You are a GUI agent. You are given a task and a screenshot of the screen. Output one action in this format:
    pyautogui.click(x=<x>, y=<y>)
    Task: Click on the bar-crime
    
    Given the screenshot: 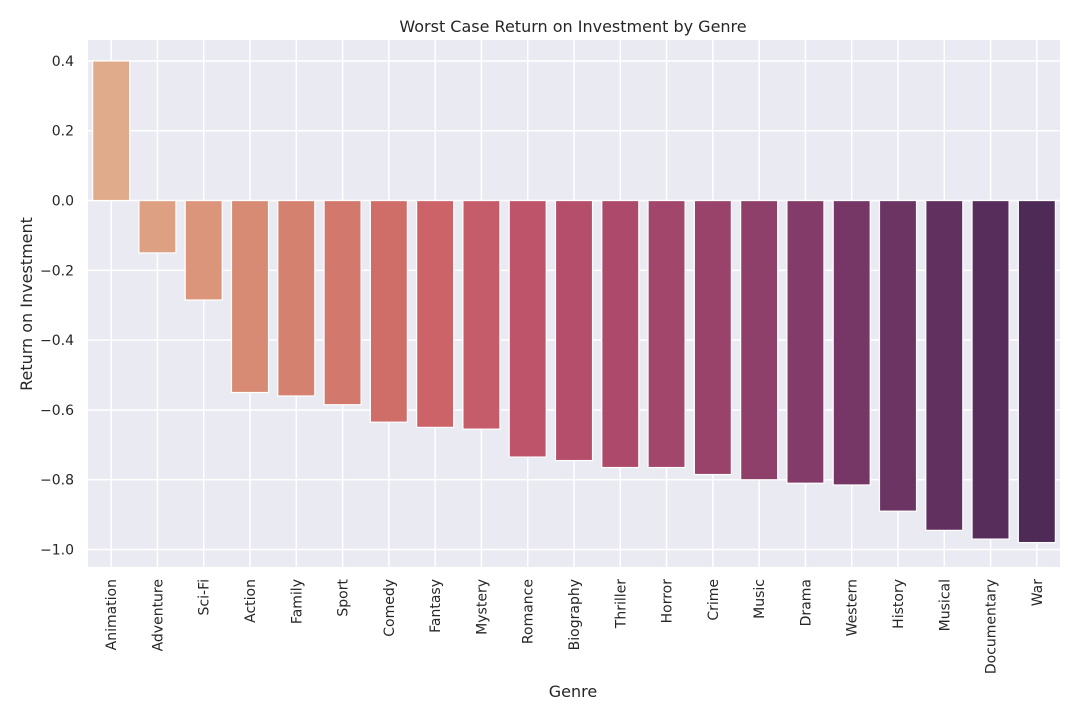 What is the action you would take?
    pyautogui.click(x=712, y=337)
    